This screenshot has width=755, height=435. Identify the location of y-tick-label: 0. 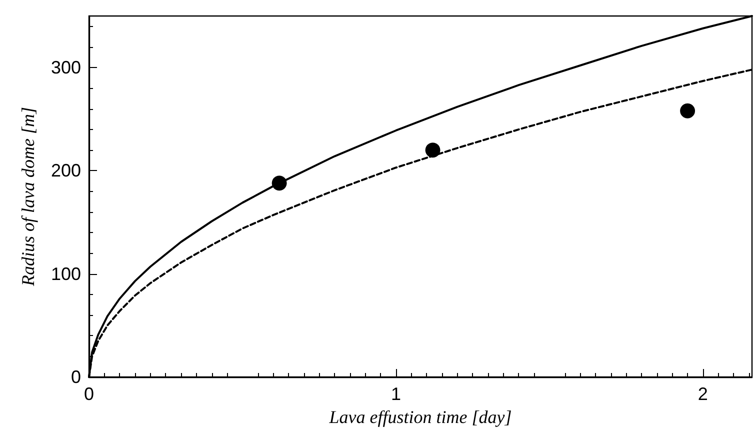
(75, 377).